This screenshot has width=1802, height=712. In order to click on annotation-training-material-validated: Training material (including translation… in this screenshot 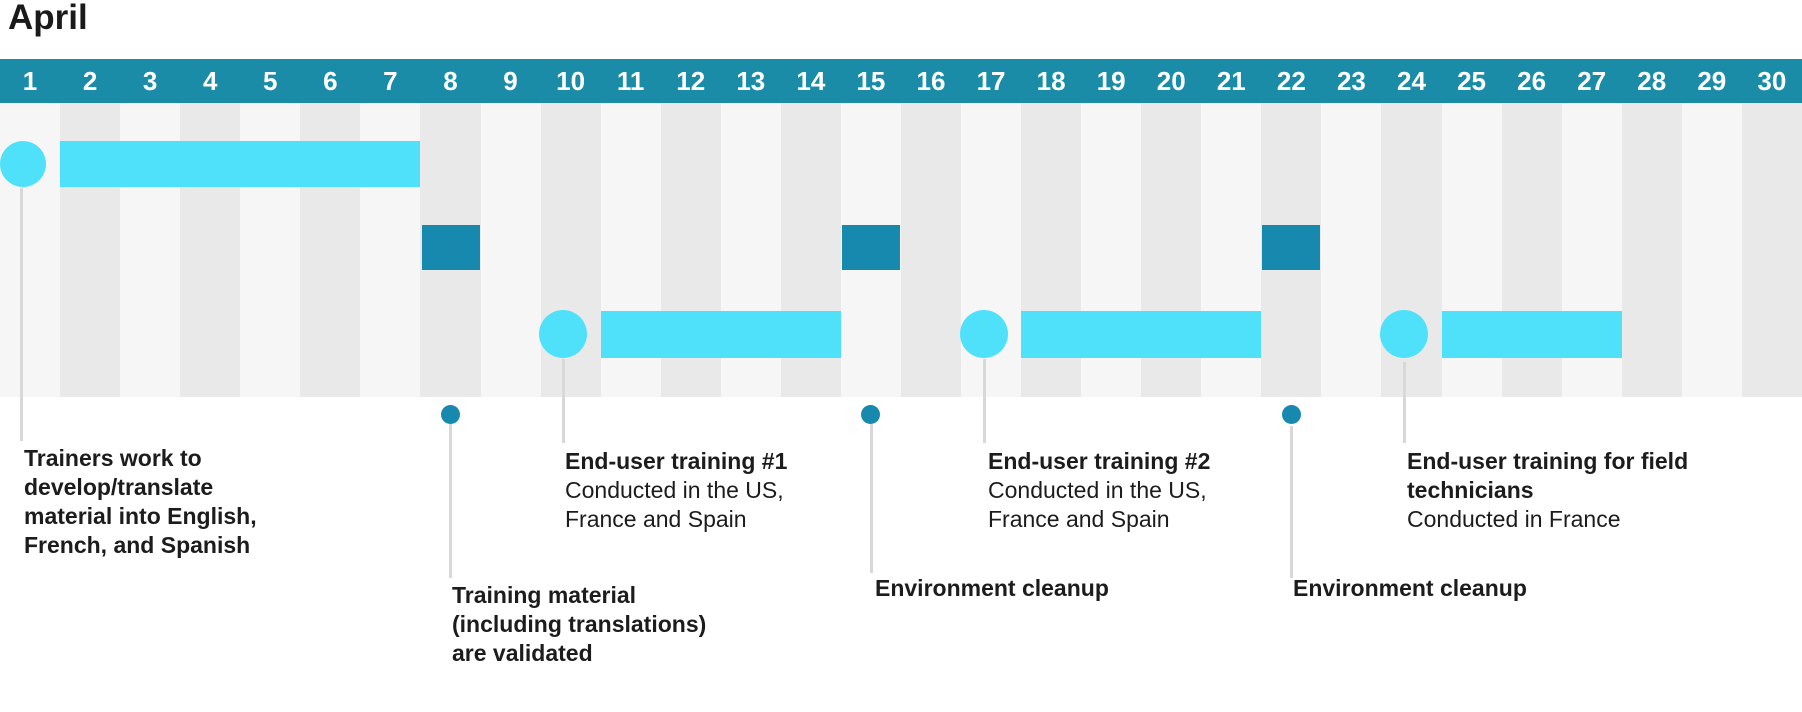, I will do `click(579, 624)`.